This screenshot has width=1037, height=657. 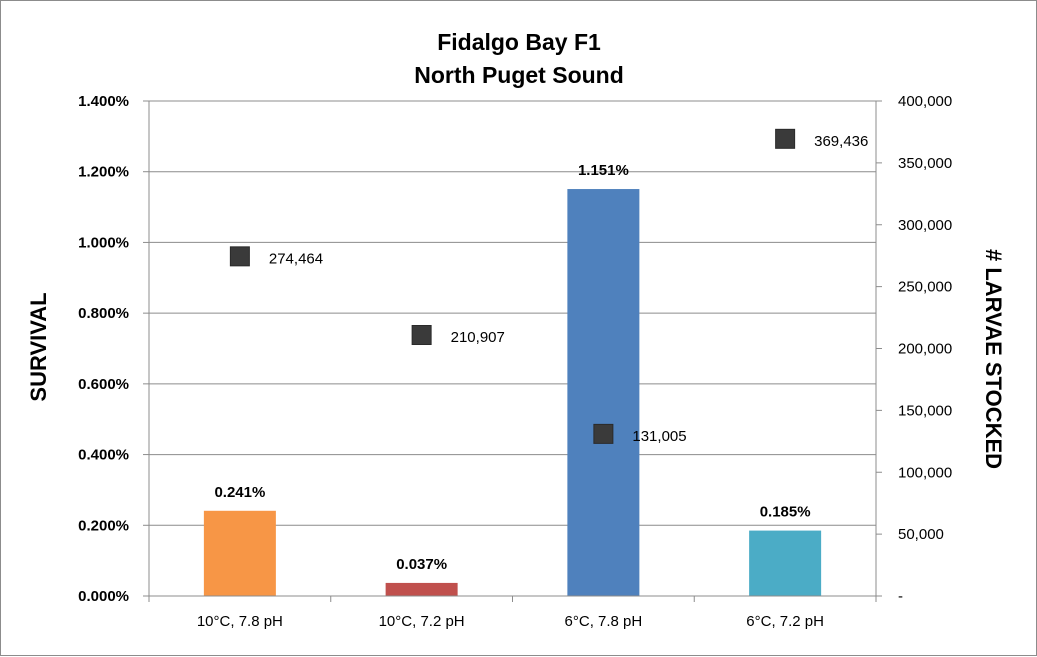 I want to click on x-category-label: 6°C, 7.2 pH, so click(x=785, y=621).